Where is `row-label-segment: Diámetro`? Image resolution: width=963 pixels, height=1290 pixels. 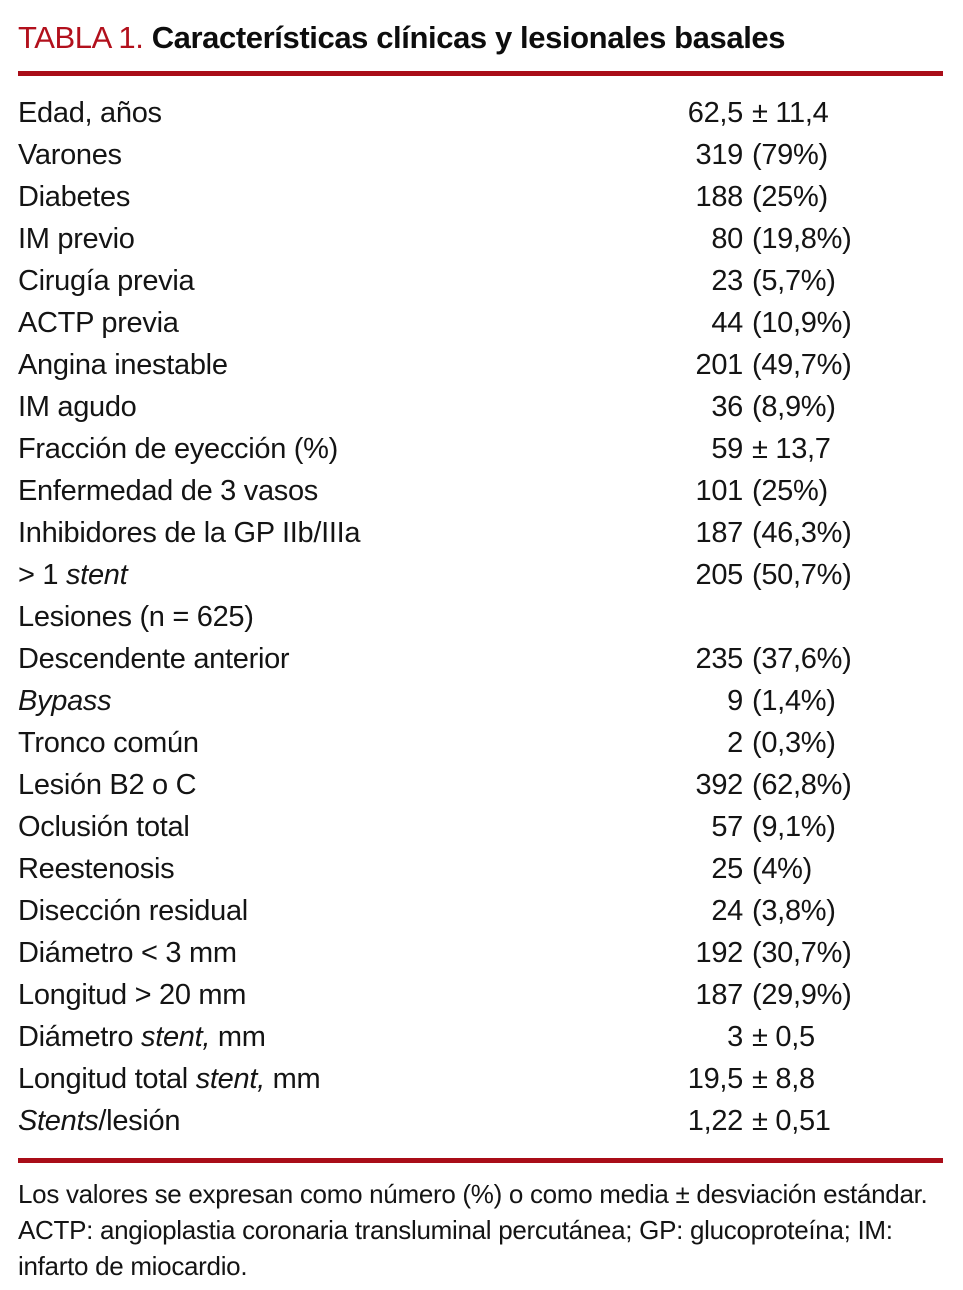 row-label-segment: Diámetro is located at coordinates (79, 1037).